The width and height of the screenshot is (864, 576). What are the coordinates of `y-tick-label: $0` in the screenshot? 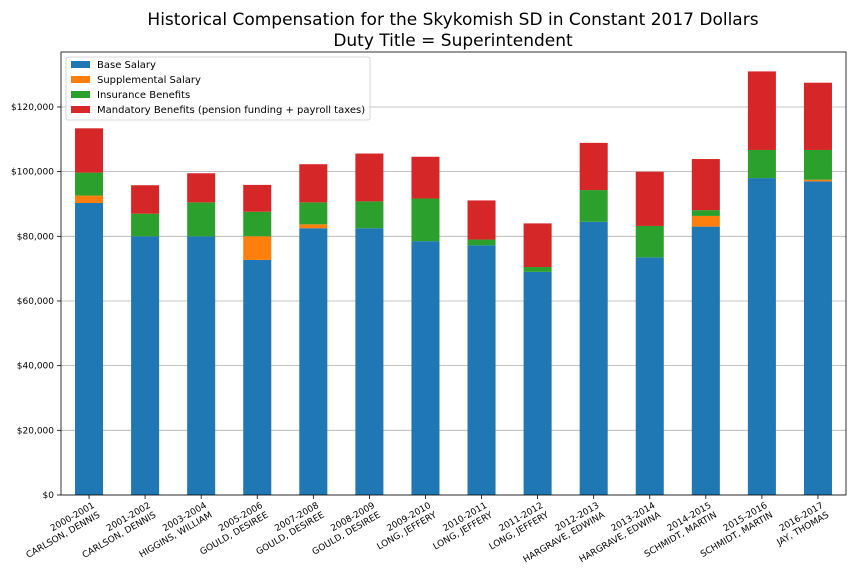 It's located at (49, 496).